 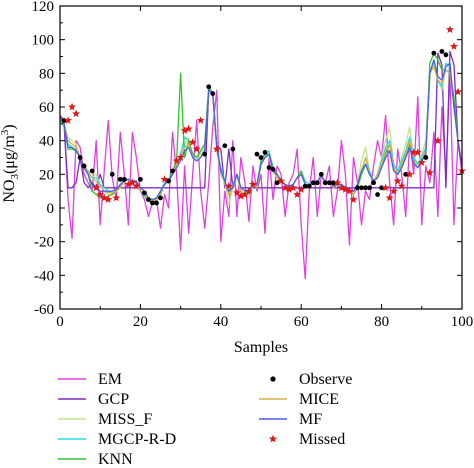 What do you see at coordinates (310, 419) in the screenshot?
I see `legend-label: MF` at bounding box center [310, 419].